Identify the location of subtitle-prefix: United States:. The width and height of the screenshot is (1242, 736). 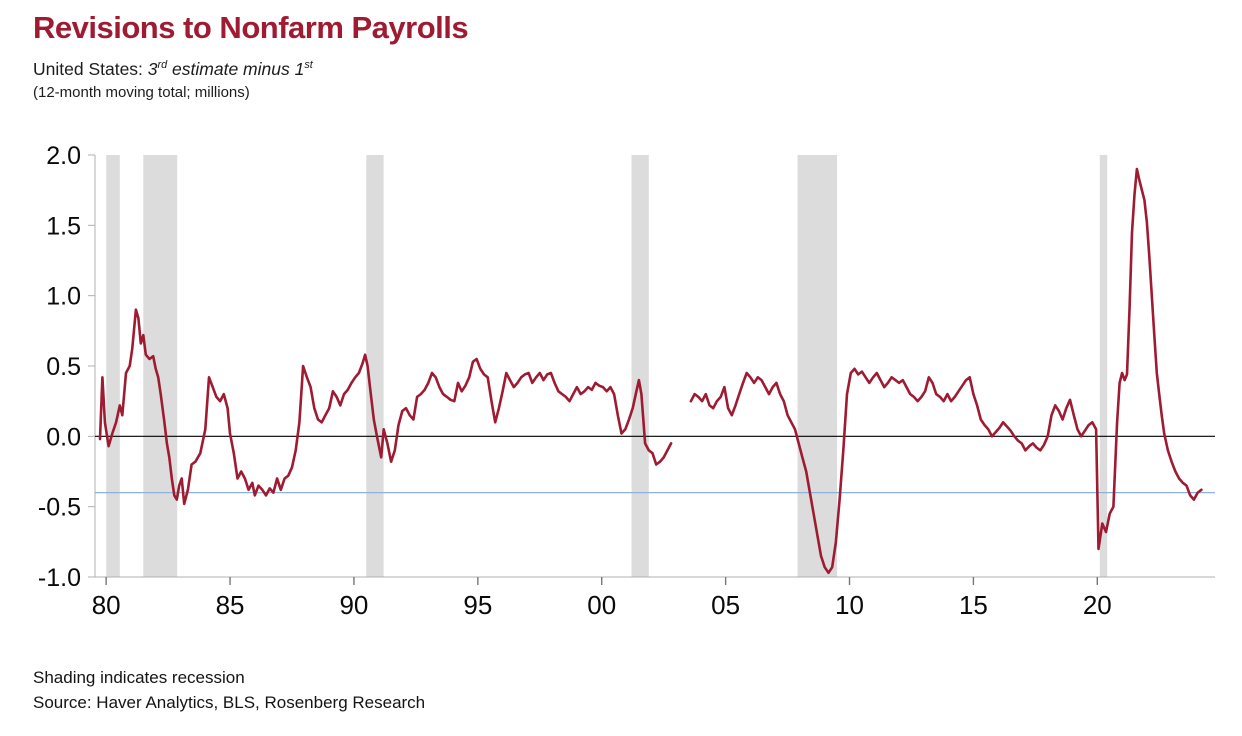
(90, 69).